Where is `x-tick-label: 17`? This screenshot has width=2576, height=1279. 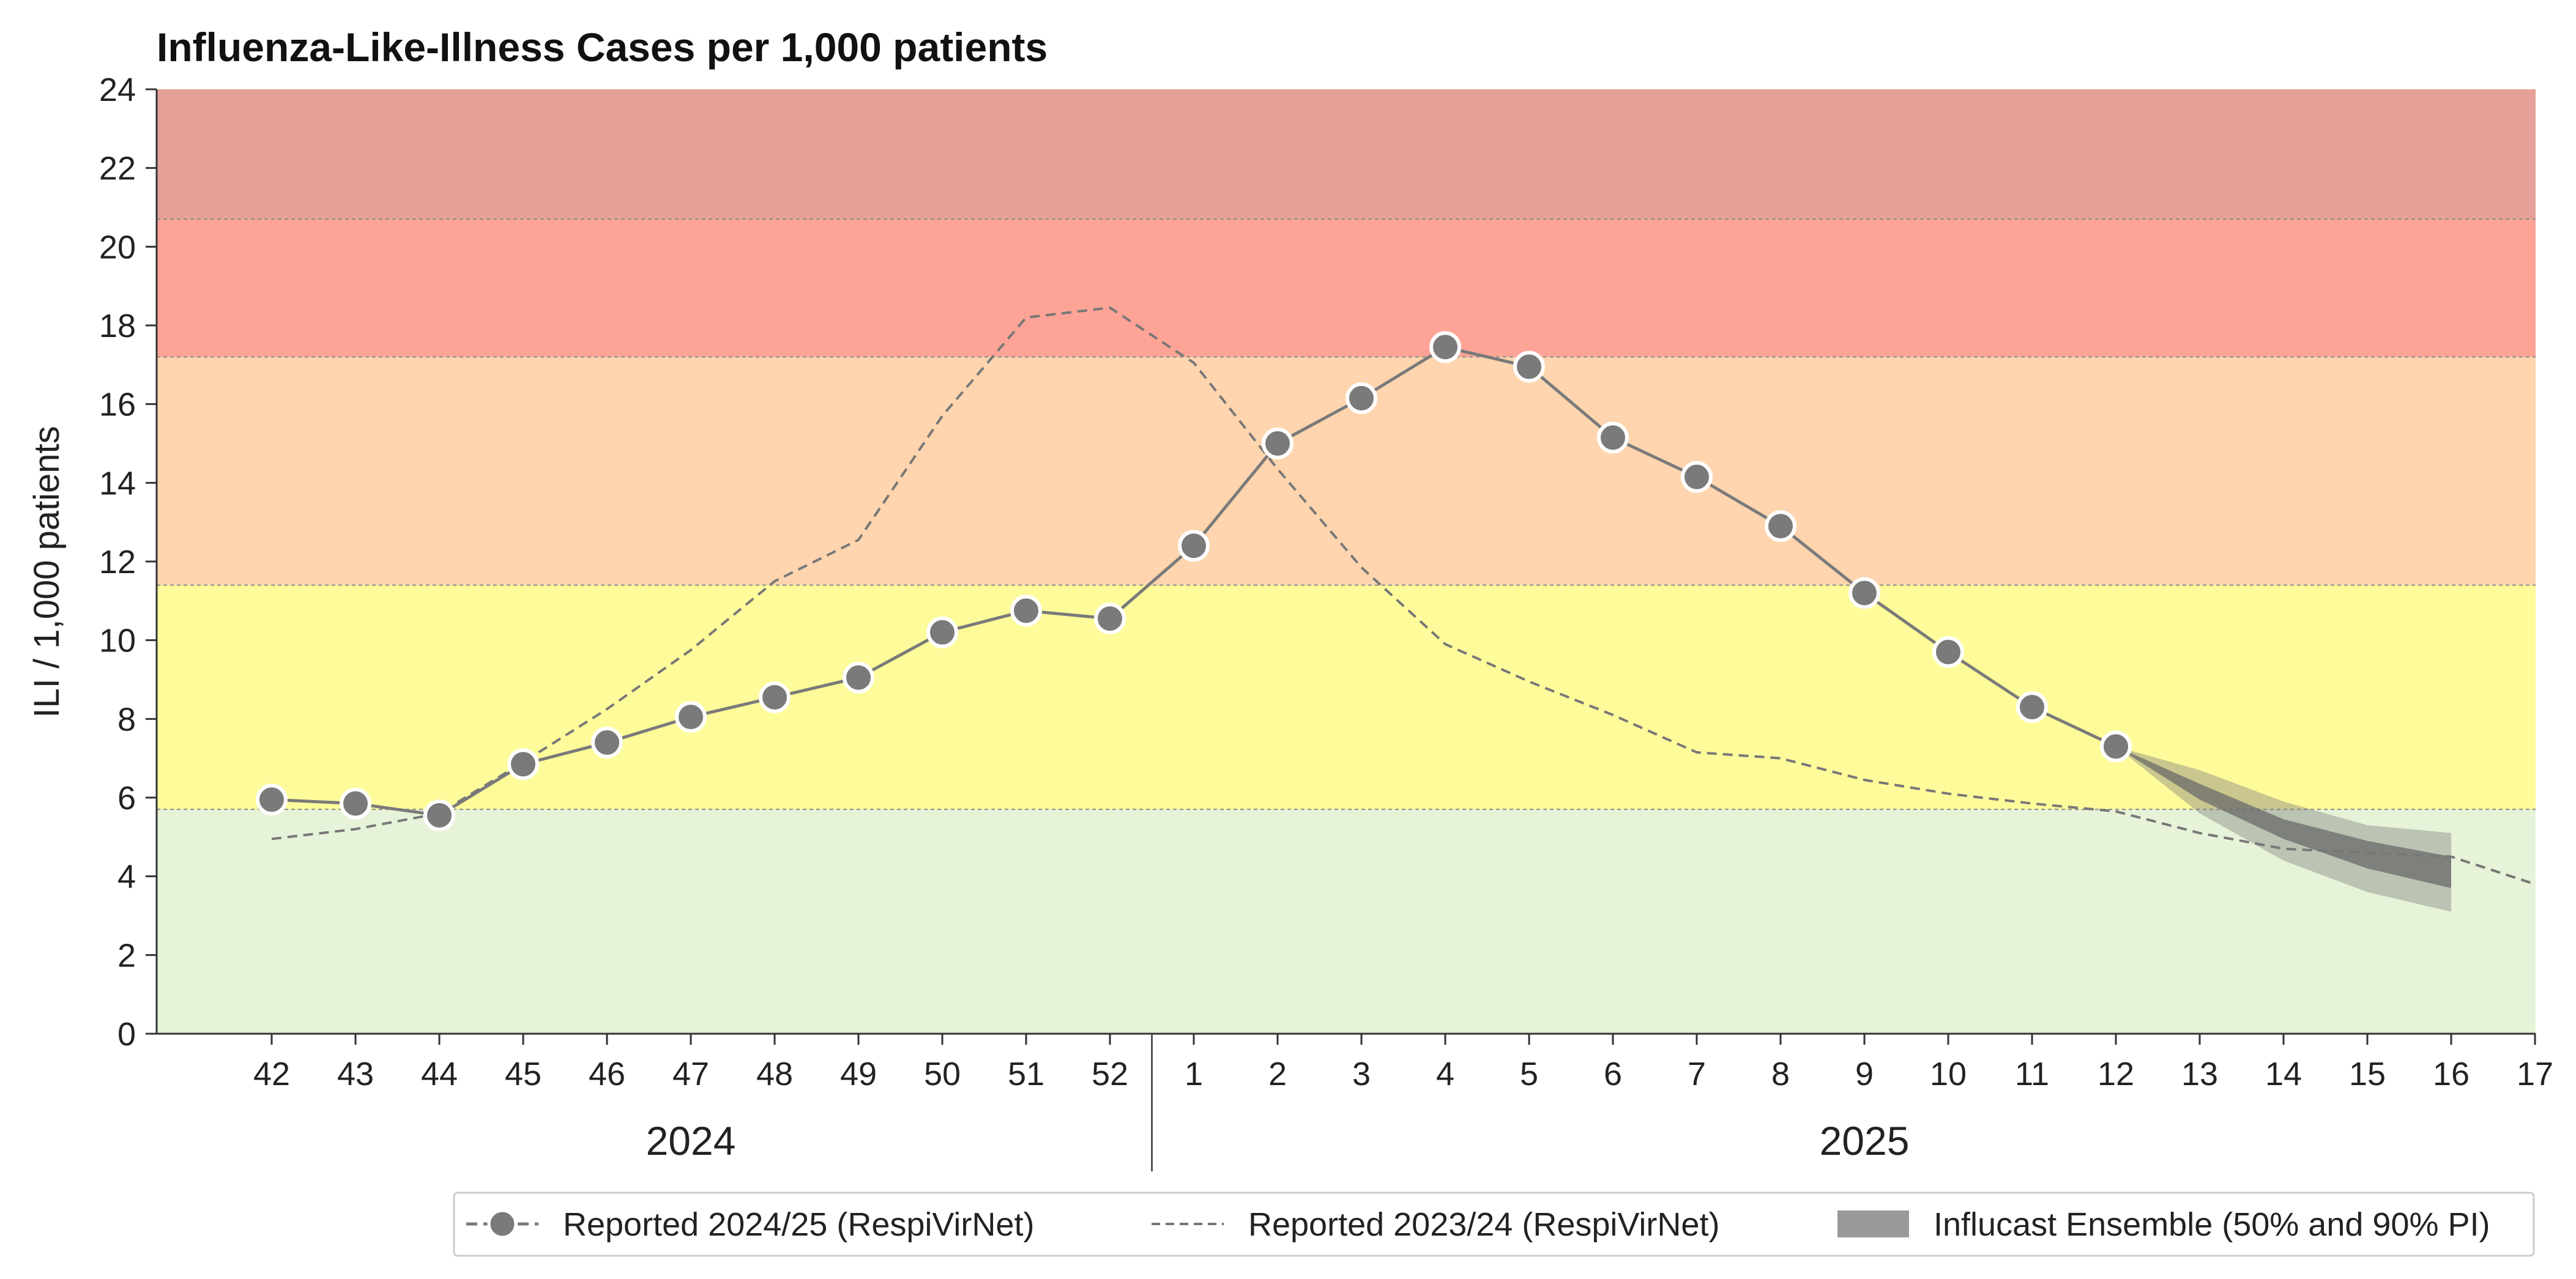 x-tick-label: 17 is located at coordinates (2535, 1074).